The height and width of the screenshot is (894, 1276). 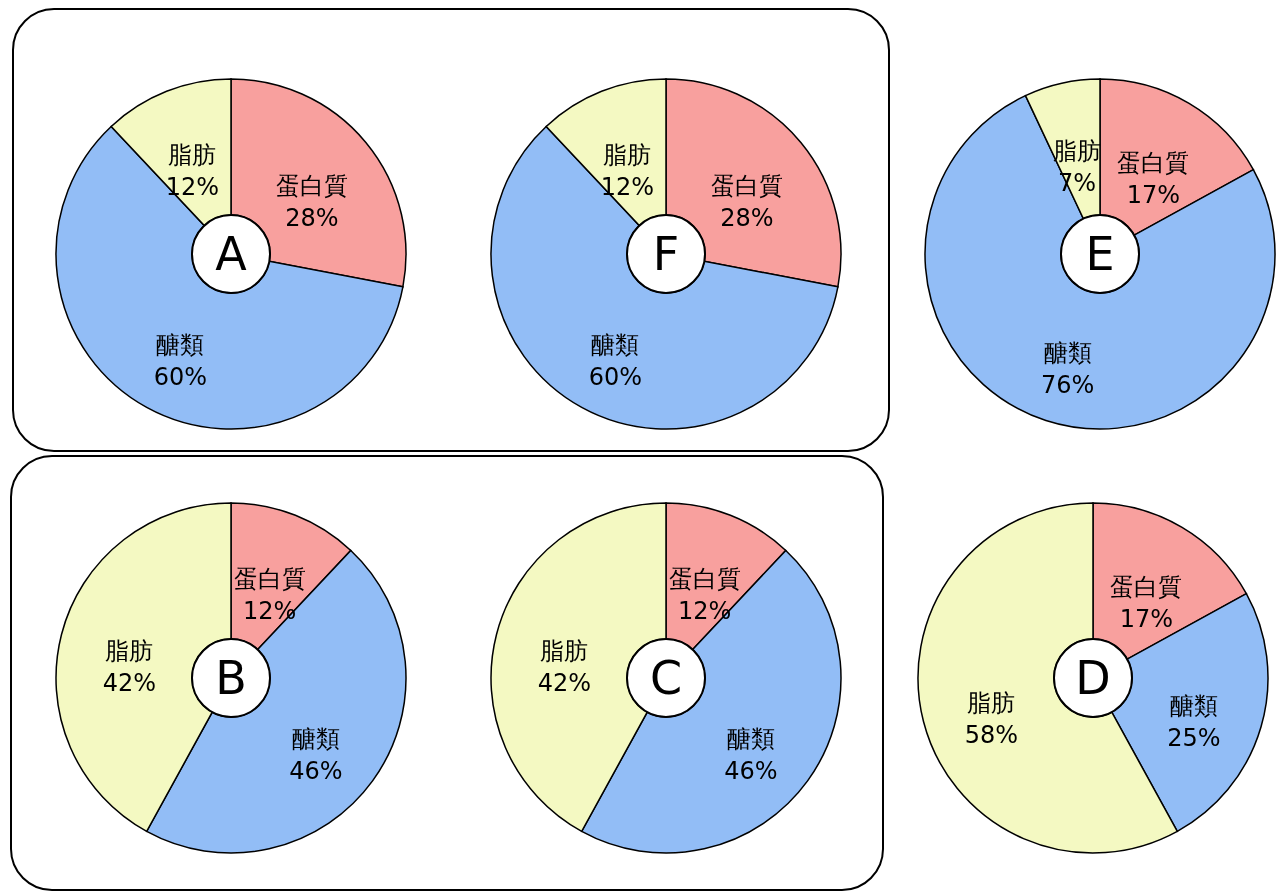 What do you see at coordinates (666, 254) in the screenshot?
I see `text: F` at bounding box center [666, 254].